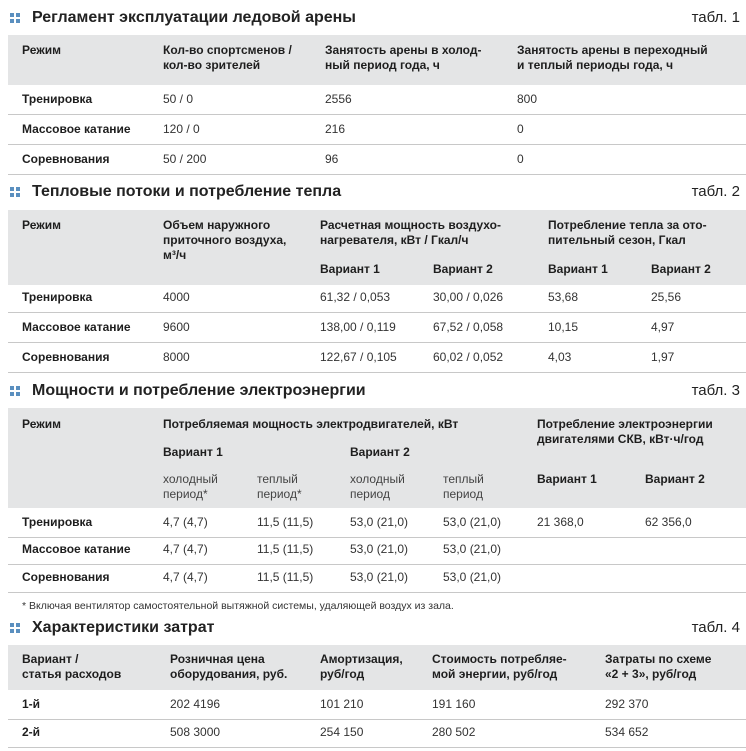 This screenshot has width=746, height=751. I want to click on table-cell: 202 4196, so click(195, 704).